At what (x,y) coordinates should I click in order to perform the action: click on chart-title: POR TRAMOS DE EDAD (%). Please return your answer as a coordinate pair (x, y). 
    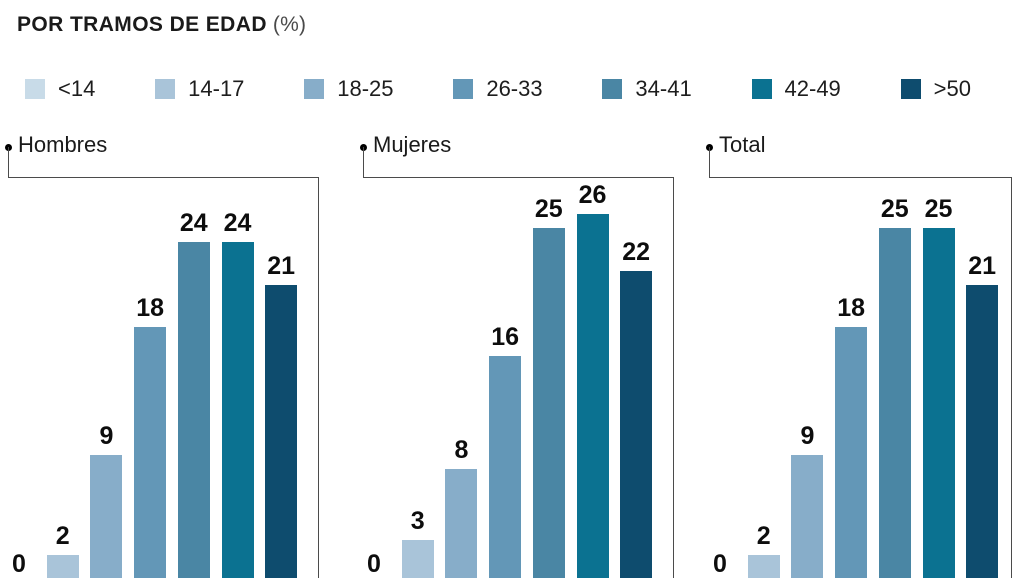
    Looking at the image, I should click on (161, 25).